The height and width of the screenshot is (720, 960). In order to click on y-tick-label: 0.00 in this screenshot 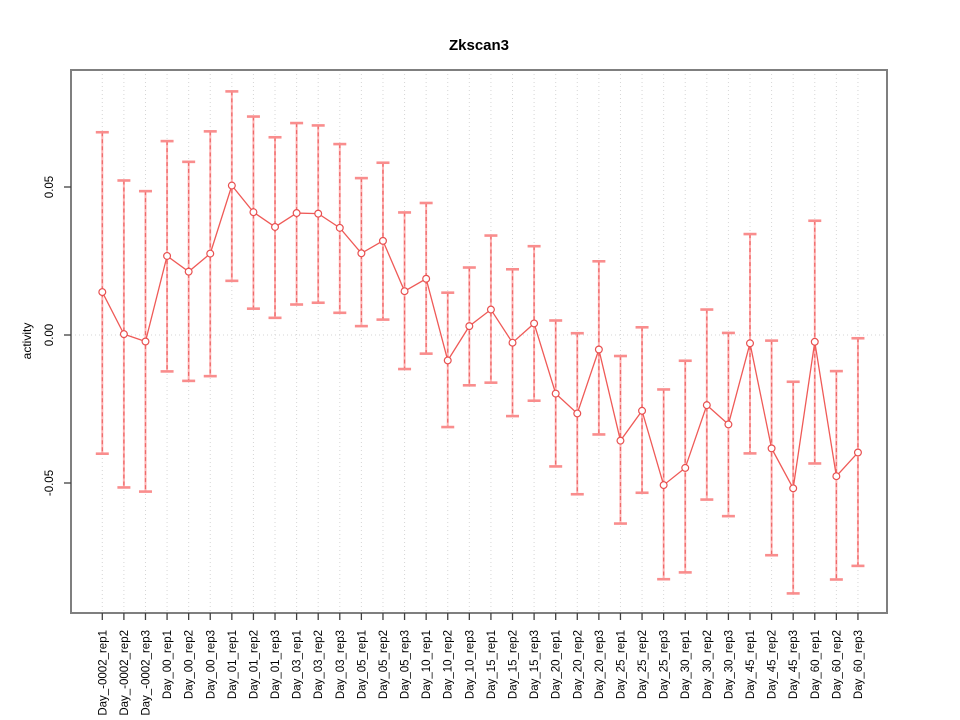, I will do `click(50, 335)`.